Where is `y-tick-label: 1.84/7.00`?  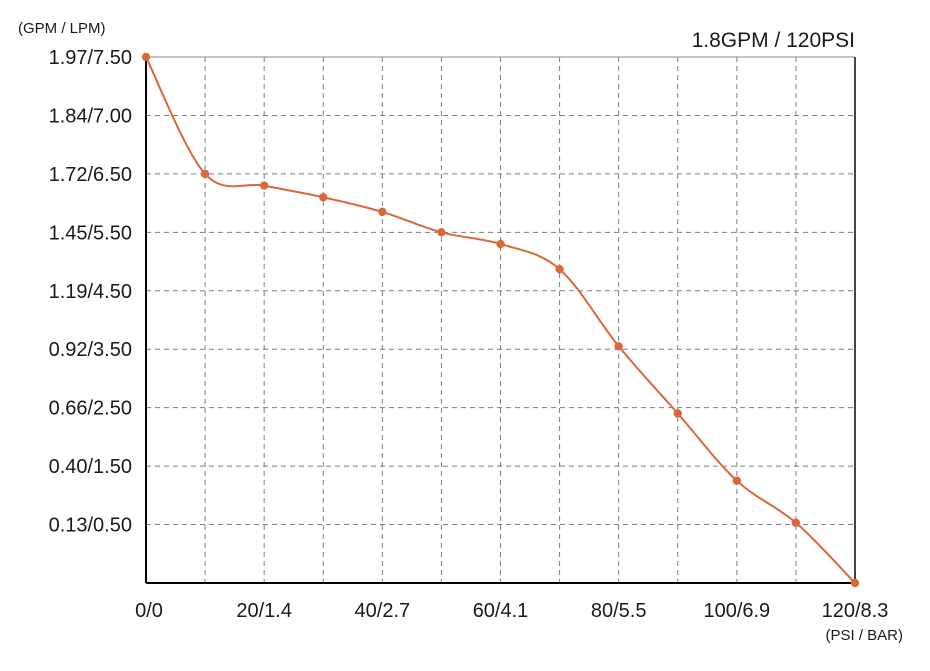
y-tick-label: 1.84/7.00 is located at coordinates (90, 116).